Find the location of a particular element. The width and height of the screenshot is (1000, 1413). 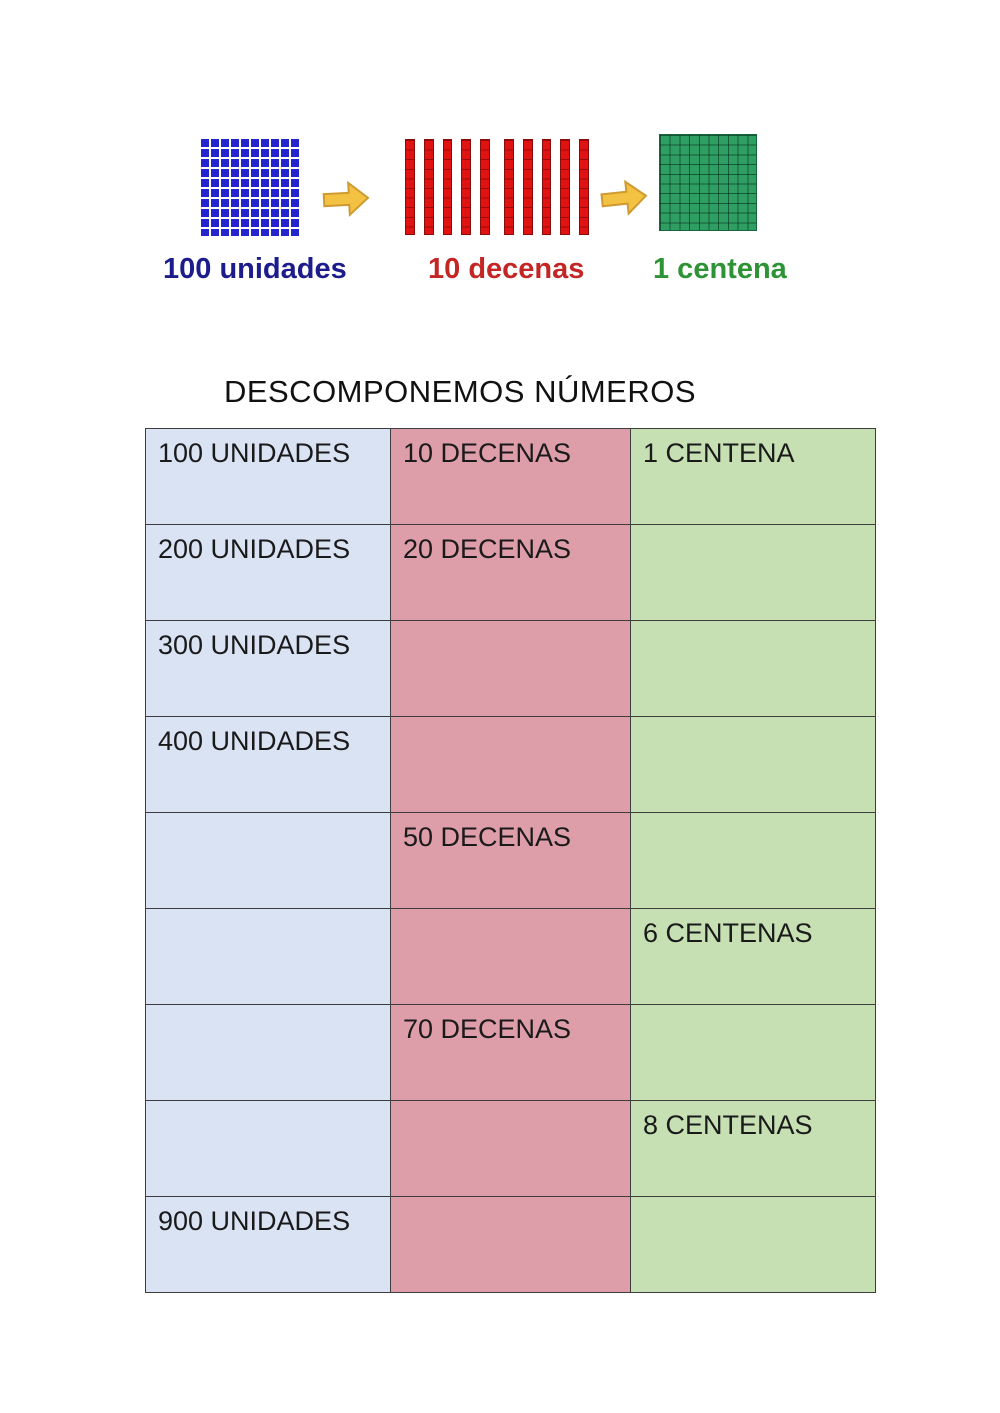

table-row: 900 UNIDADES is located at coordinates (510, 1244).